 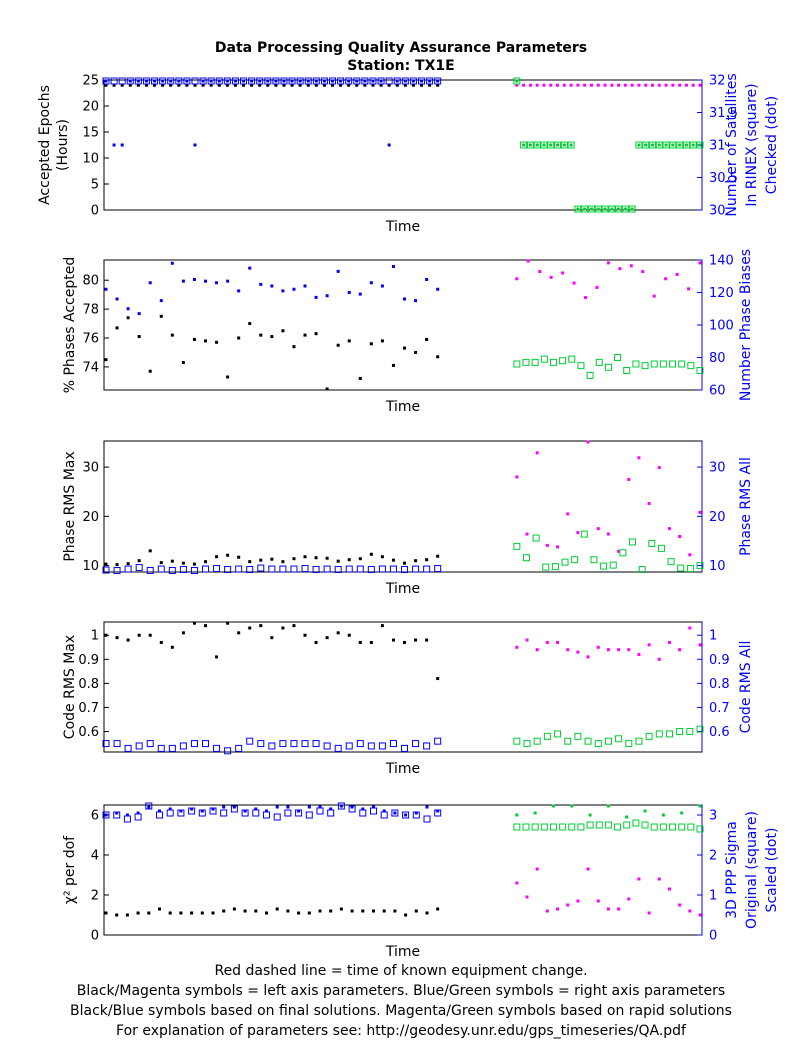 What do you see at coordinates (70, 506) in the screenshot?
I see `y-axis-label: Phase RMS Max` at bounding box center [70, 506].